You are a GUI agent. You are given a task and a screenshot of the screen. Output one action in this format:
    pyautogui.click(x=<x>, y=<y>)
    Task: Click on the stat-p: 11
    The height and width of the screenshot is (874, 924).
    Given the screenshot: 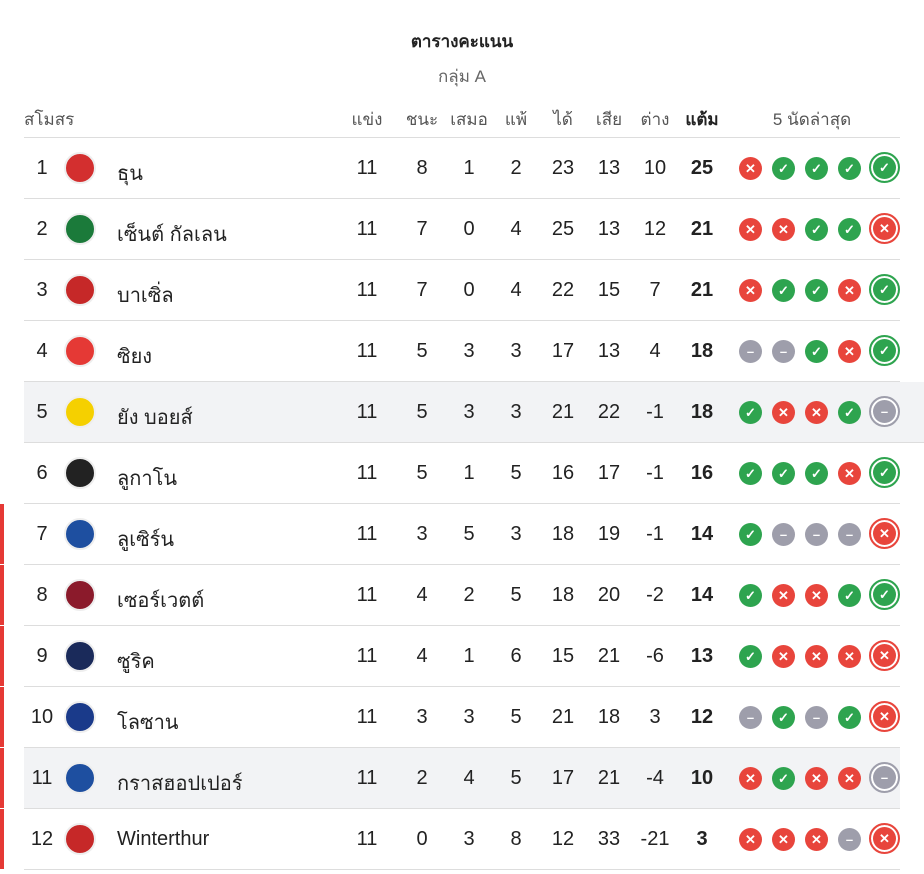 What is the action you would take?
    pyautogui.click(x=367, y=778)
    